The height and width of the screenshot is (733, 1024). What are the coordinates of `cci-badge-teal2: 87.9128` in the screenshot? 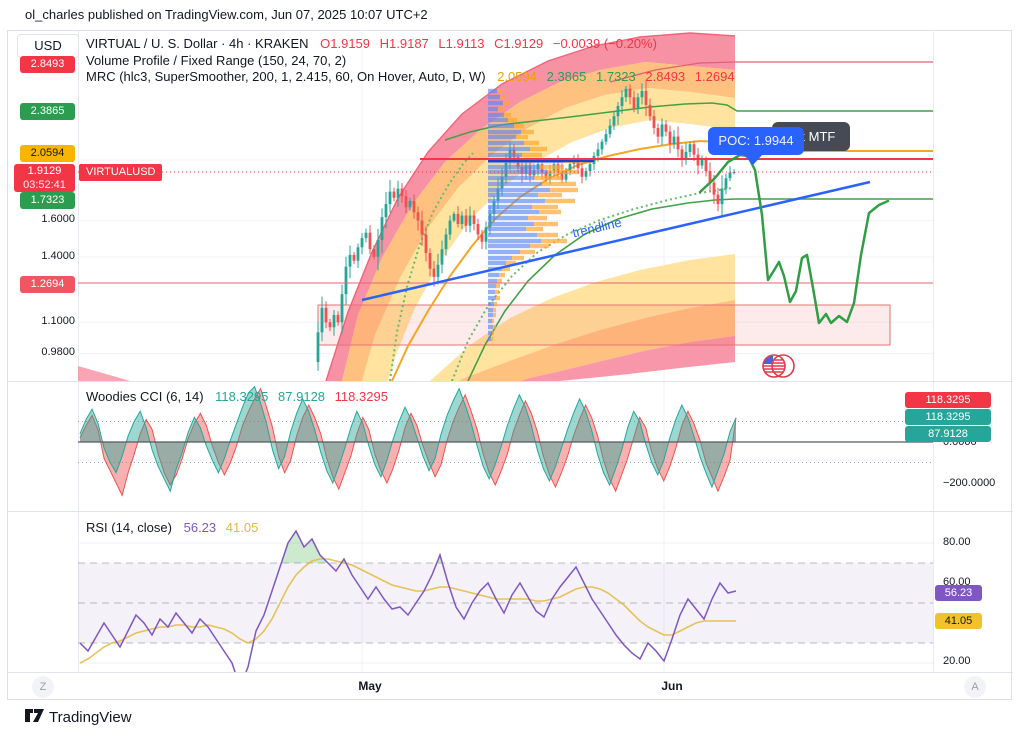 It's located at (948, 434).